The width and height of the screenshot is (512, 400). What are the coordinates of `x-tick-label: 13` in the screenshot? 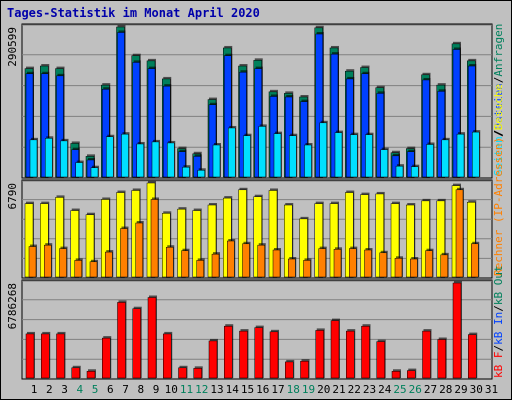 It's located at (216, 389).